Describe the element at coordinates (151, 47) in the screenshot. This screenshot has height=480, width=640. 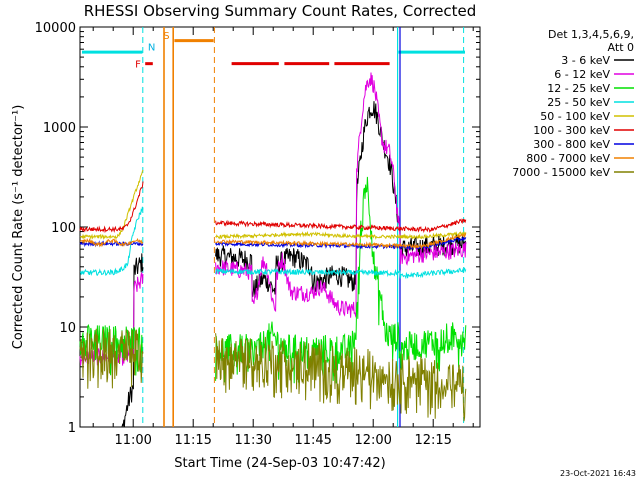
I see `flag-label-night: N` at that location.